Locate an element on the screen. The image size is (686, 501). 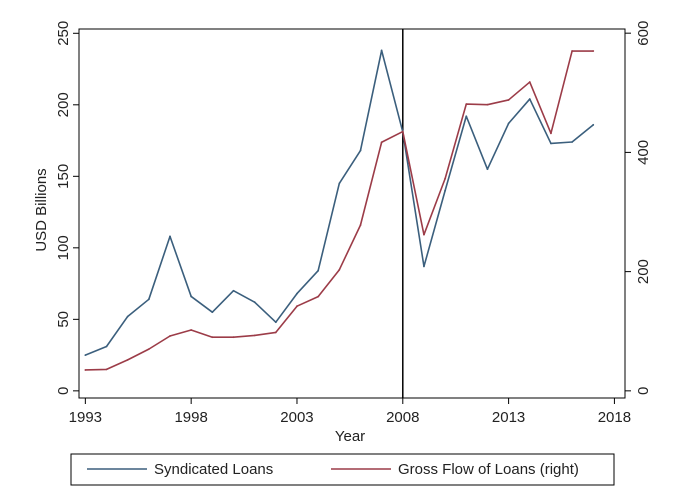
x-tick-label: 2013 is located at coordinates (508, 417).